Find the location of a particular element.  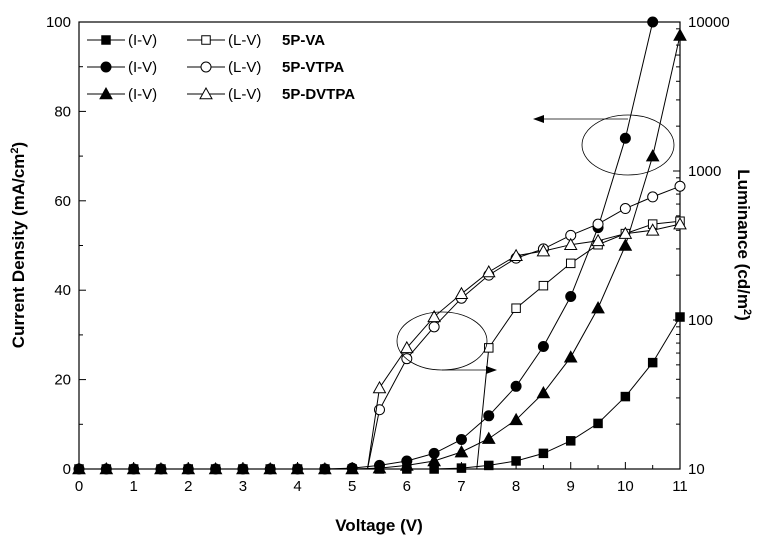

x-tick-label: 3 is located at coordinates (243, 486).